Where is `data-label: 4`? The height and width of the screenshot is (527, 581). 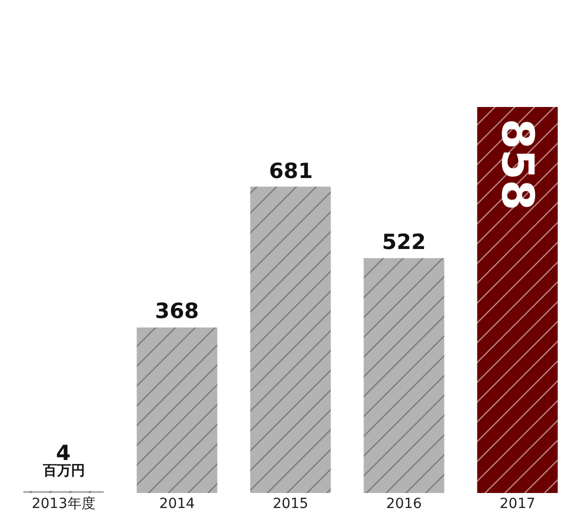 data-label: 4 is located at coordinates (63, 453).